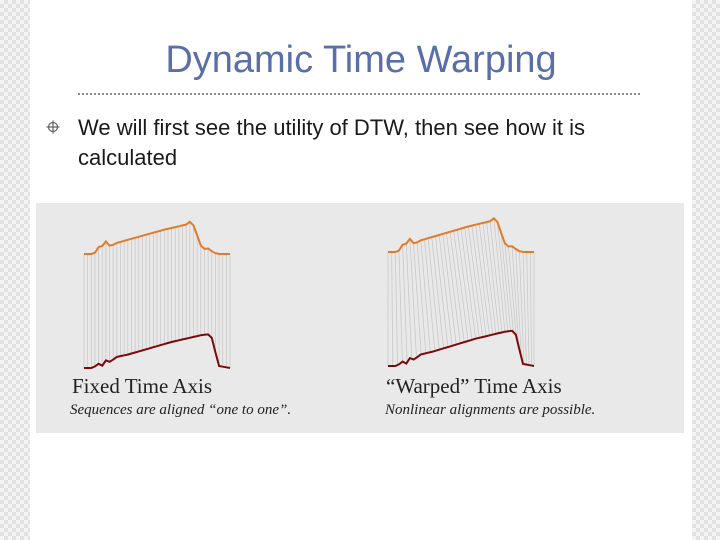 This screenshot has width=720, height=540. What do you see at coordinates (157, 351) in the screenshot?
I see `fixed-bottom-sequence` at bounding box center [157, 351].